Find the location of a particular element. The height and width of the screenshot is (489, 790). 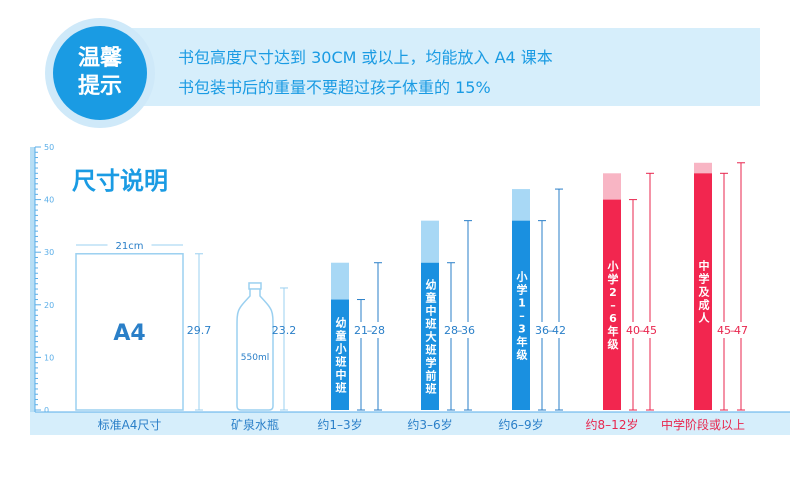

bottle-outline is located at coordinates (255, 349).